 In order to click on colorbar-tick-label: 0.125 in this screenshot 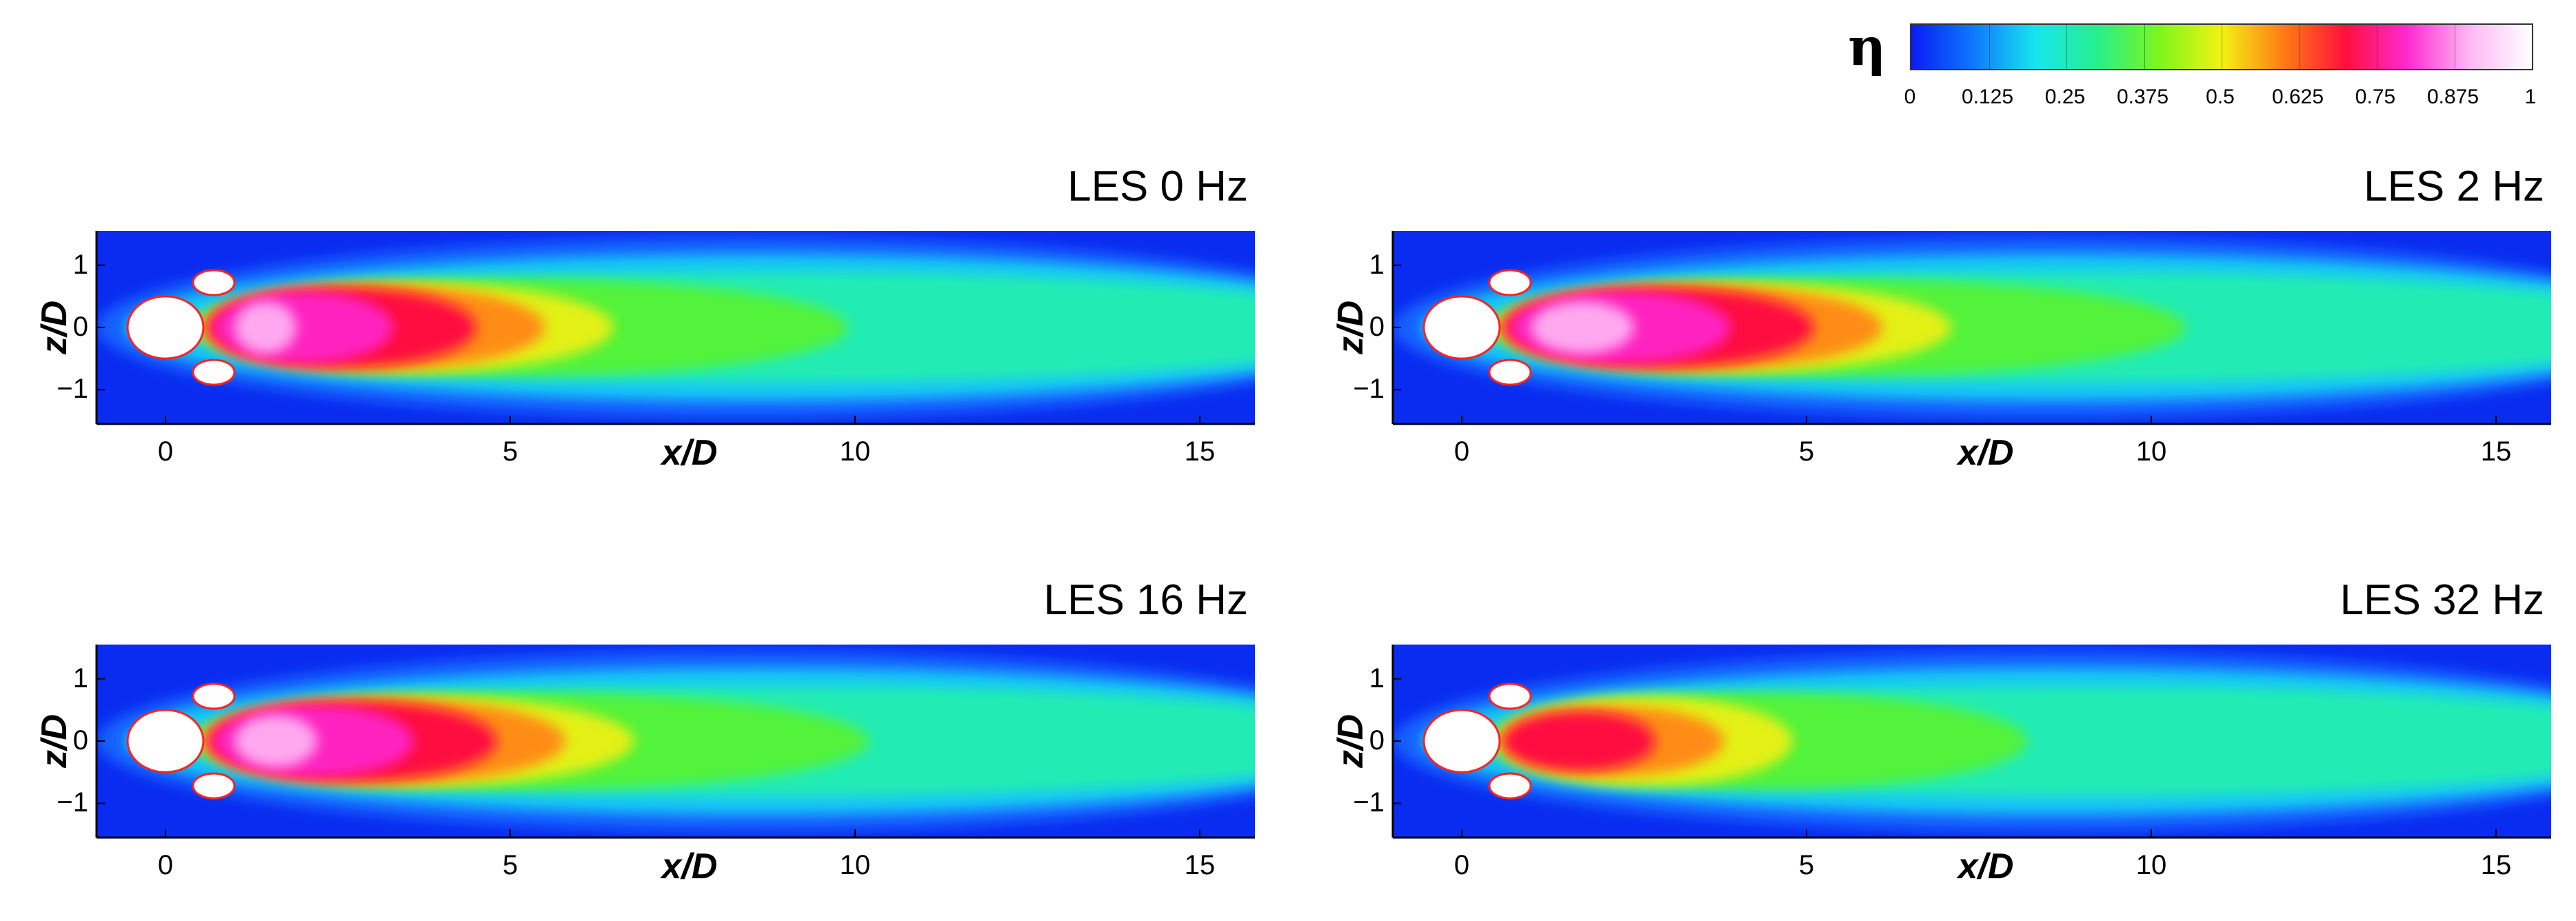, I will do `click(1987, 96)`.